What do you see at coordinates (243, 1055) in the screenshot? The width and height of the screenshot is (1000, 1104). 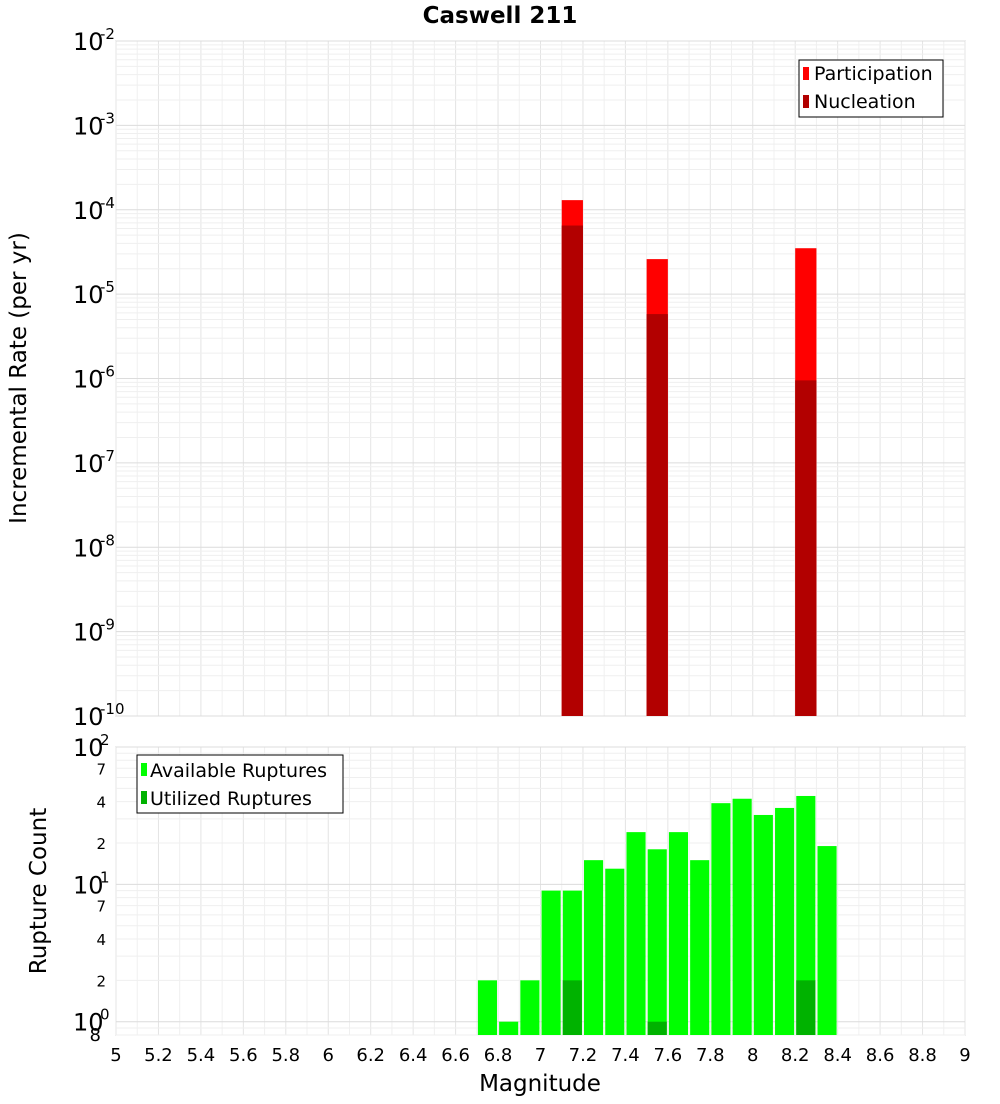 I see `x-tick-label: 5.6` at bounding box center [243, 1055].